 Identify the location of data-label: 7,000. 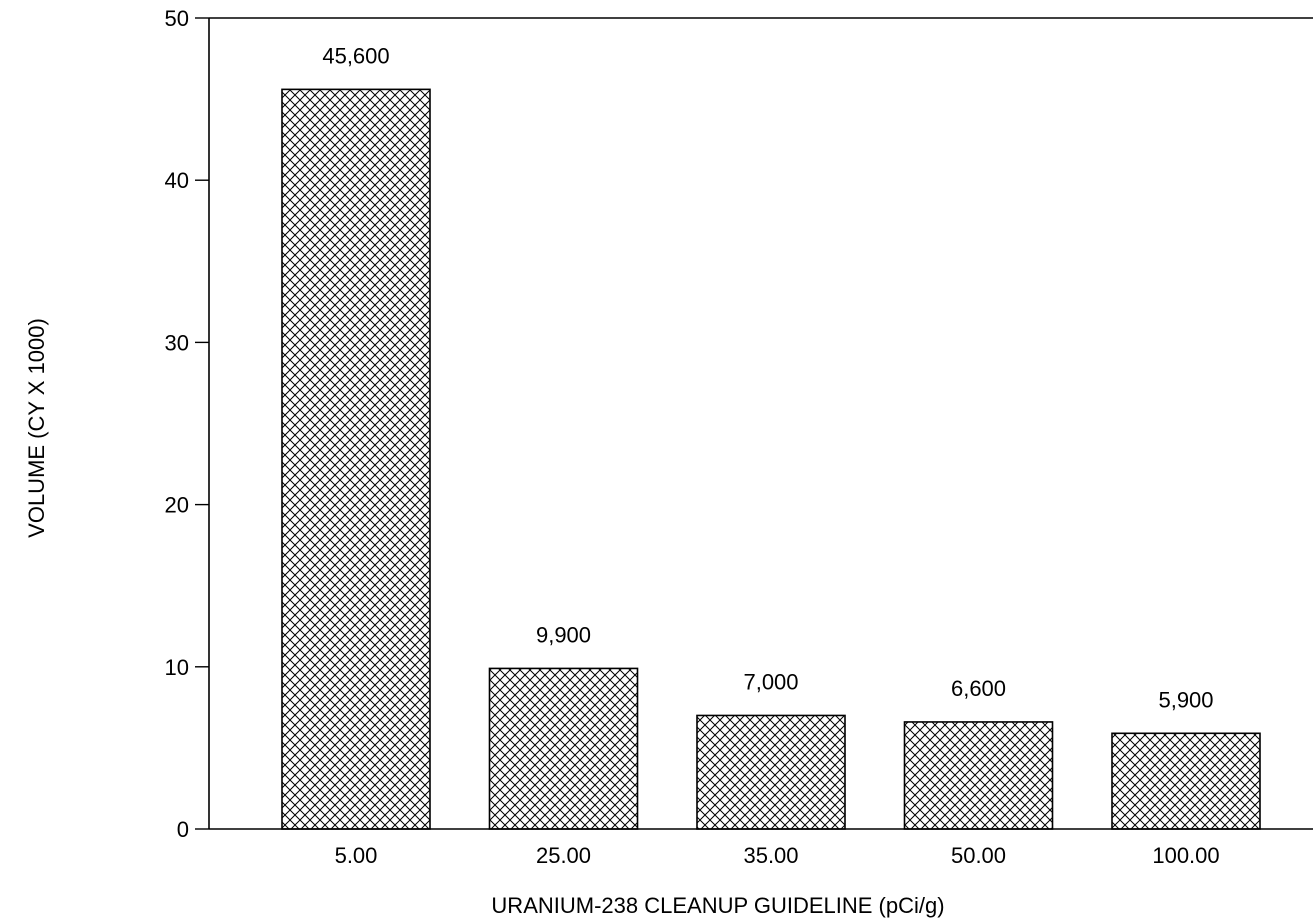
(770, 681).